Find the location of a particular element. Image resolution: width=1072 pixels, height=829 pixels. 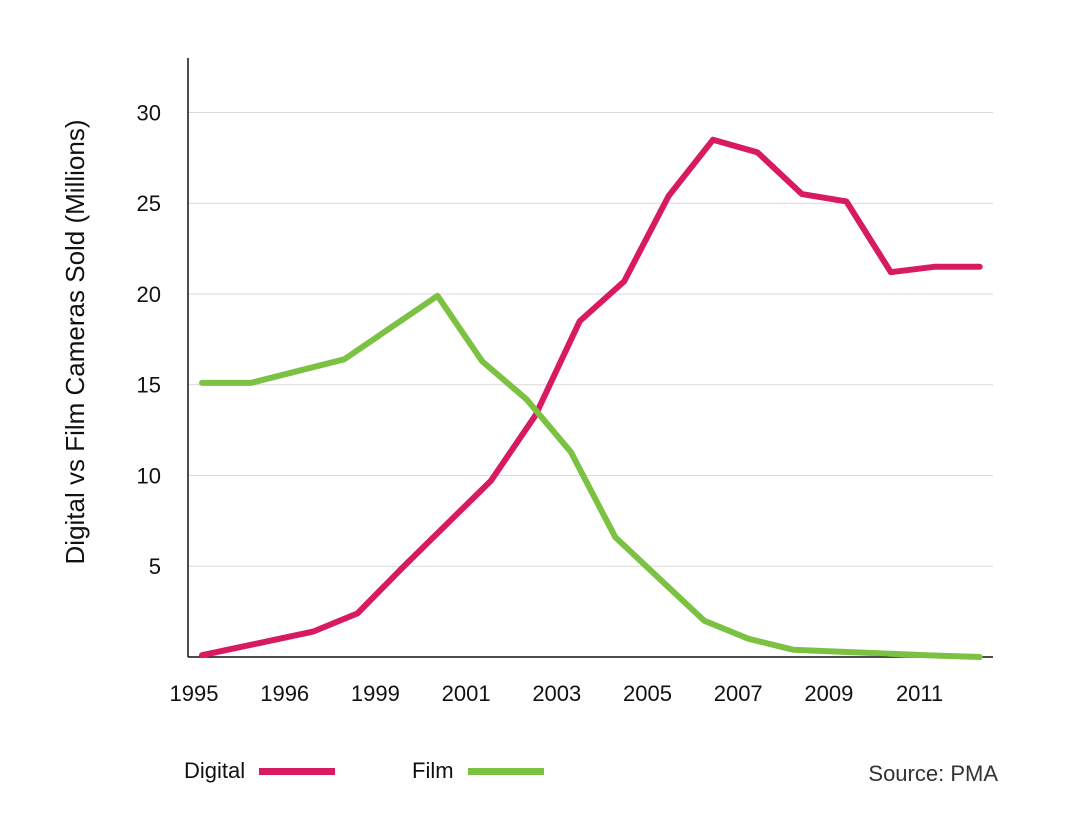

y-tick-label-25: 25 is located at coordinates (149, 203).